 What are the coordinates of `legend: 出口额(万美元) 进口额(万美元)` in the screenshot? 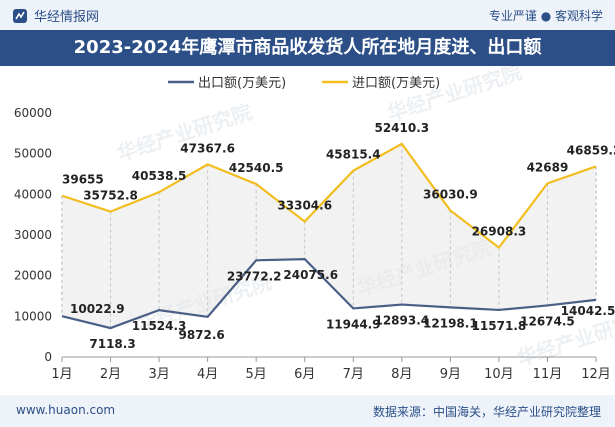 It's located at (304, 83).